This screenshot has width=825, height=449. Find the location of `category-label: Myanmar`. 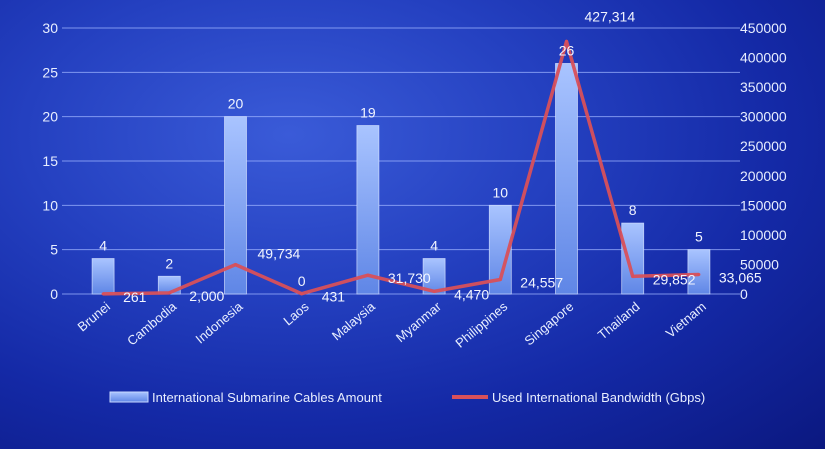

category-label: Myanmar is located at coordinates (419, 321).